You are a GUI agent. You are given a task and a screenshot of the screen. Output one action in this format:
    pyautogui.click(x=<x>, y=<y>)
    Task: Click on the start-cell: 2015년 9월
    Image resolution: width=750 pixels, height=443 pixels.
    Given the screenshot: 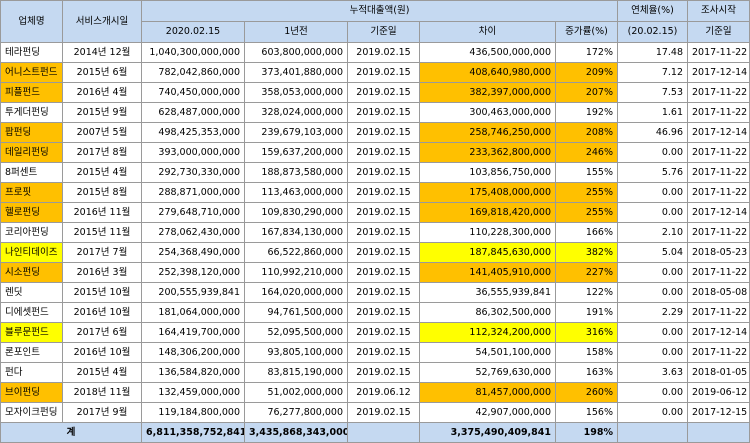 What is the action you would take?
    pyautogui.click(x=102, y=112)
    